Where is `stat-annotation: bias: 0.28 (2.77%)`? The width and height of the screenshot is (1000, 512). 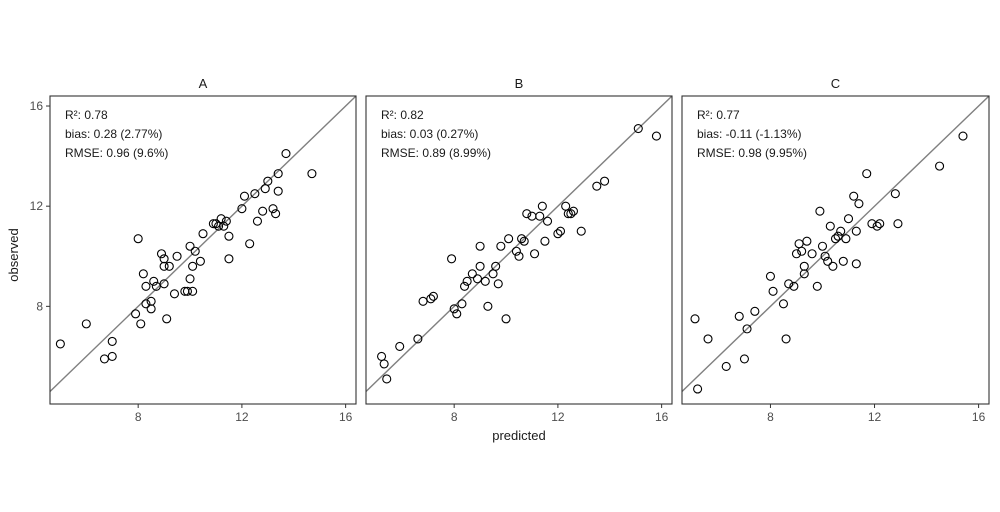 stat-annotation: bias: 0.28 (2.77%) is located at coordinates (113, 134).